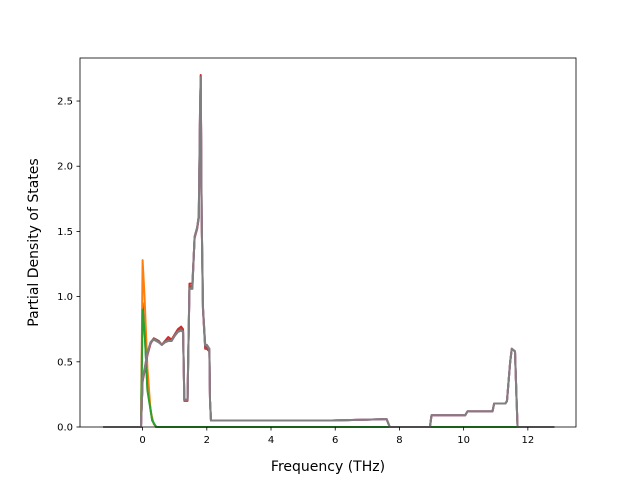 This screenshot has height=480, width=640. I want to click on x-tick-label: 12, so click(527, 440).